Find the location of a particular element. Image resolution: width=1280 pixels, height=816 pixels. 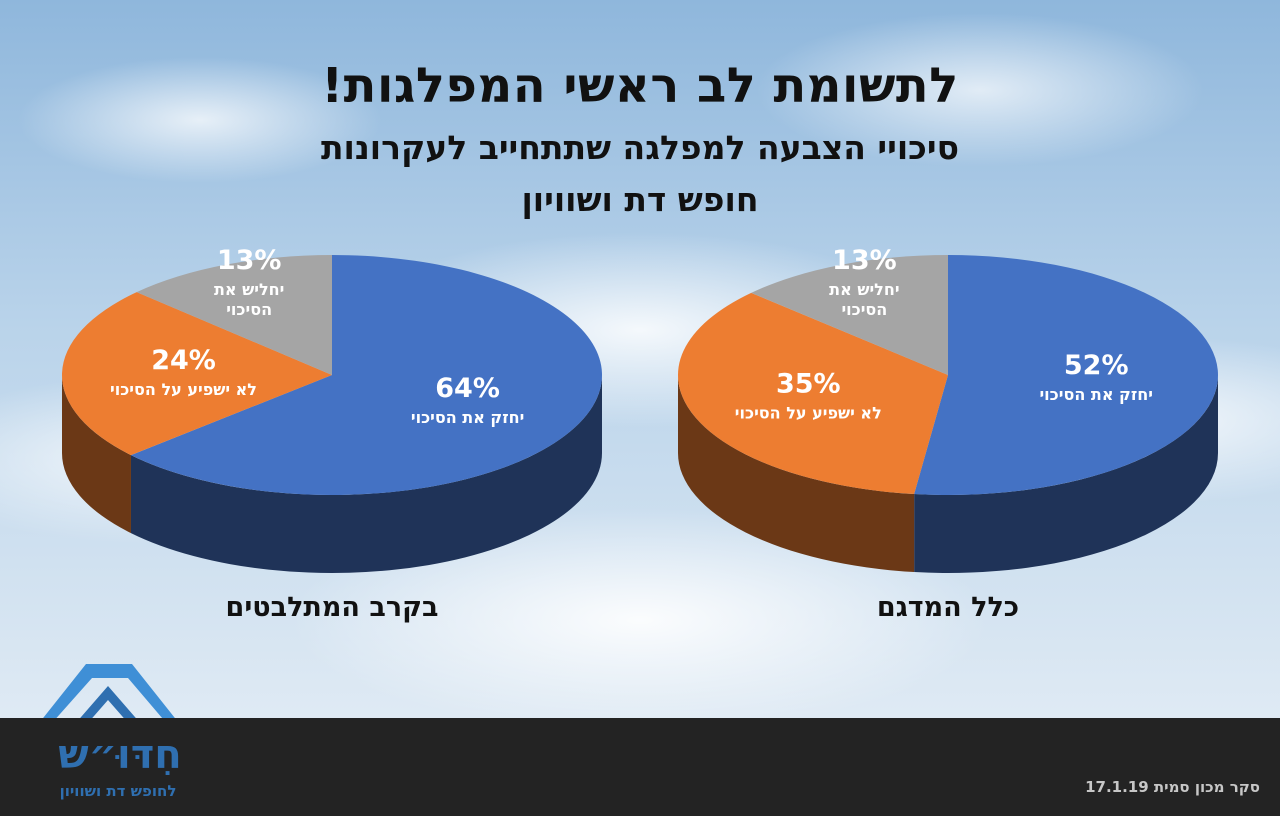

pie-value-label-2-3: 13% is located at coordinates (864, 260).